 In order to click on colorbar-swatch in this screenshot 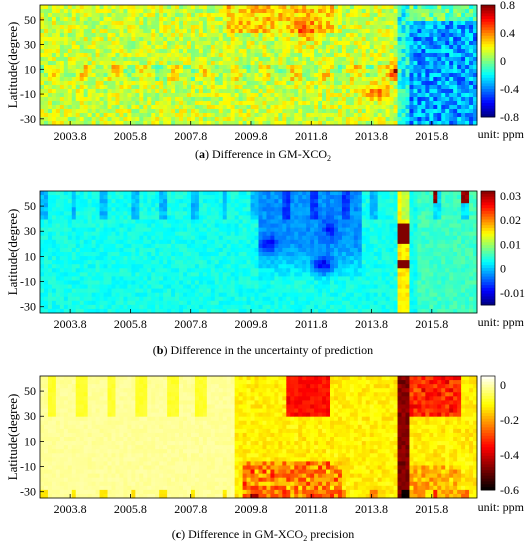, I will do `click(488, 9)`.